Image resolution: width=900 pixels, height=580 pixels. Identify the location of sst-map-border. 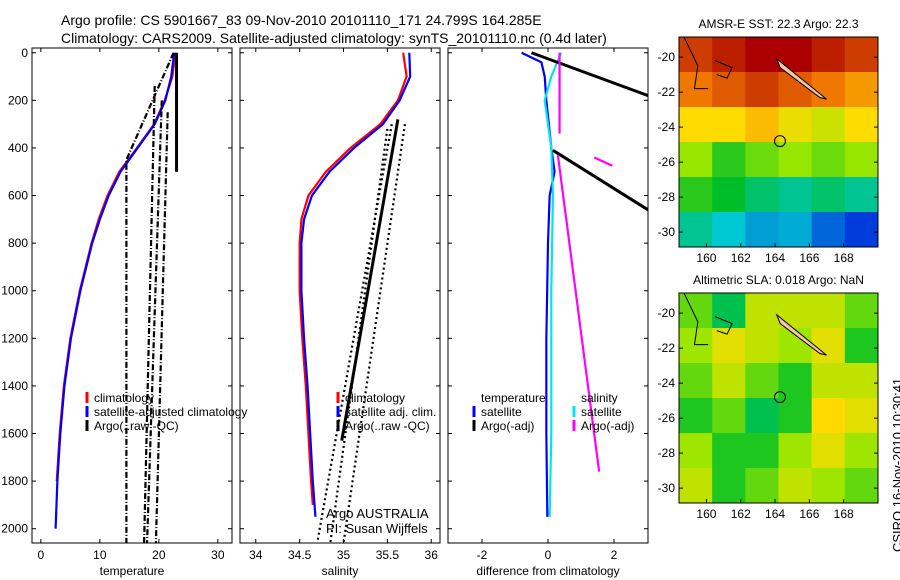
(778, 142).